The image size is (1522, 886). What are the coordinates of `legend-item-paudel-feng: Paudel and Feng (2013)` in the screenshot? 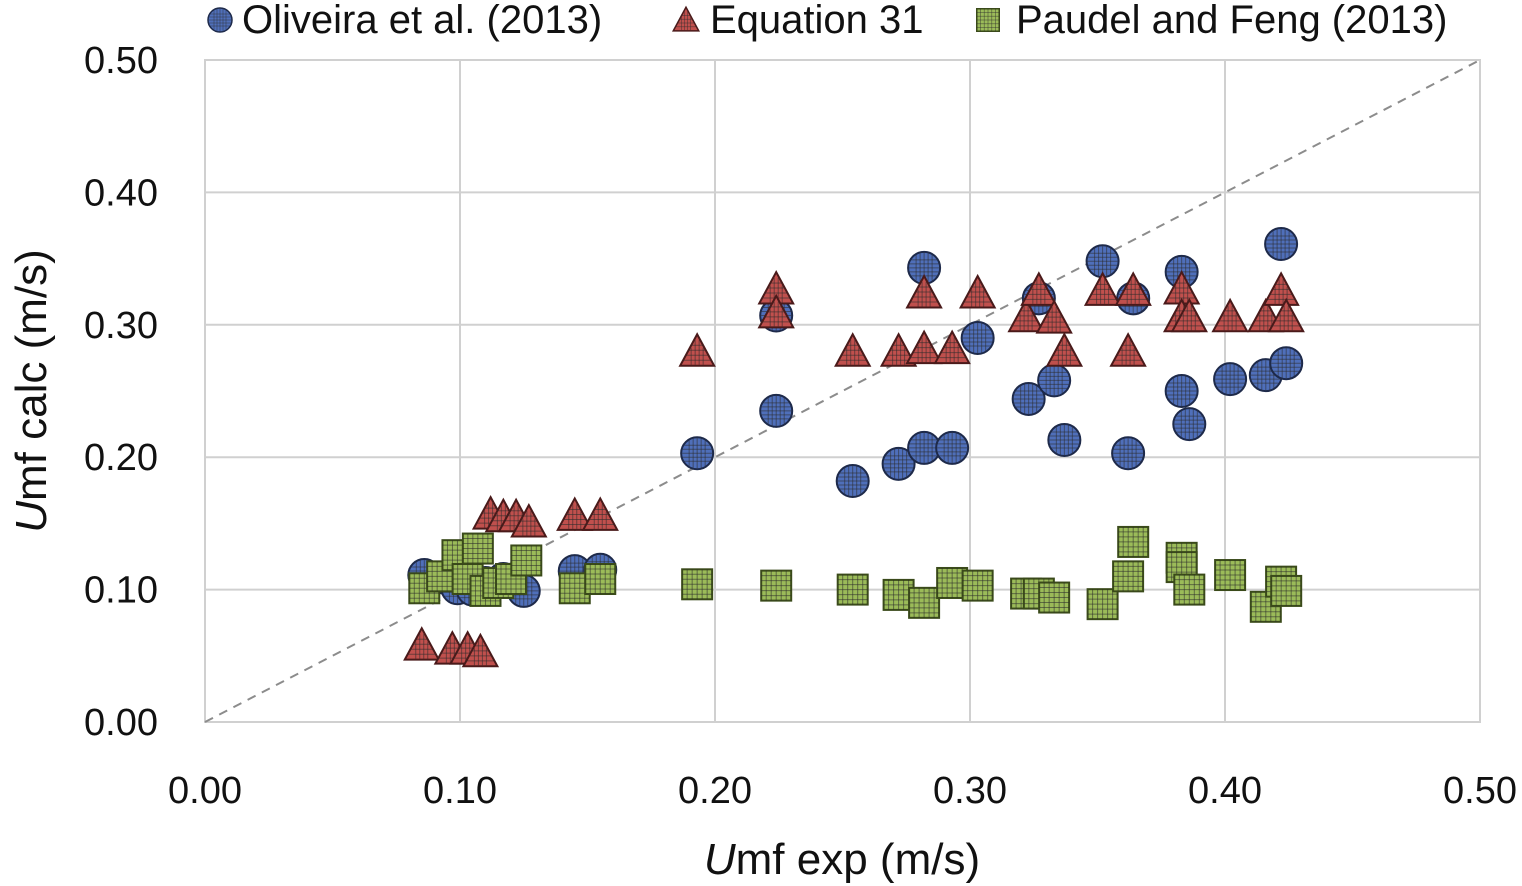 It's located at (1211, 21).